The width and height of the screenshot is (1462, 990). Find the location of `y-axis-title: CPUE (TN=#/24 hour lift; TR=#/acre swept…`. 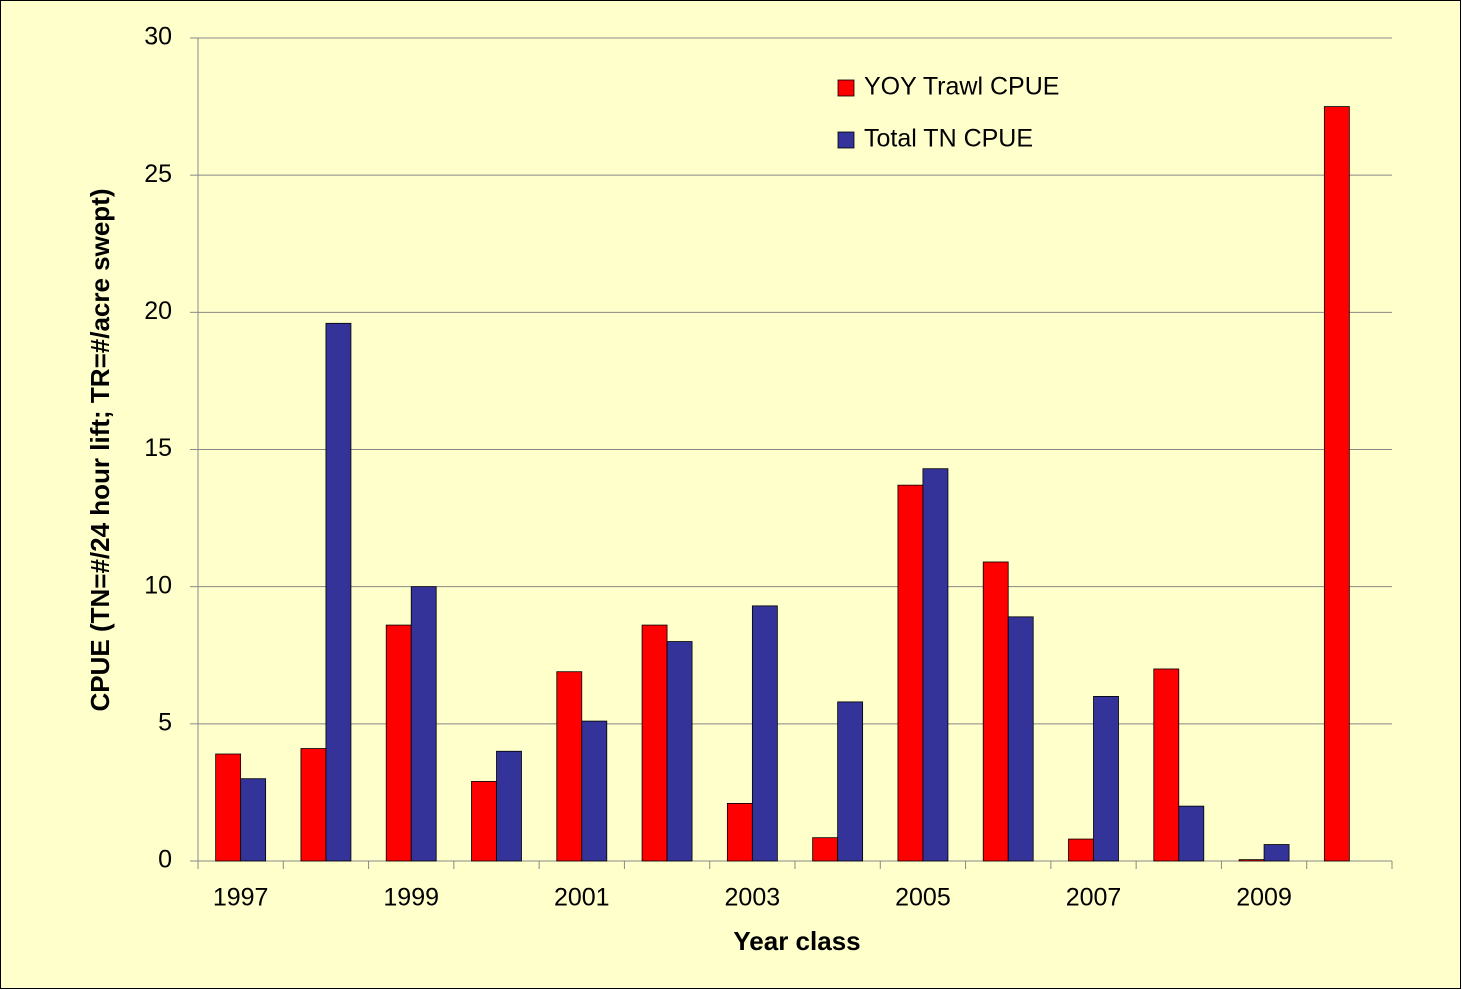

y-axis-title: CPUE (TN=#/24 hour lift; TR=#/acre swept… is located at coordinates (100, 449).